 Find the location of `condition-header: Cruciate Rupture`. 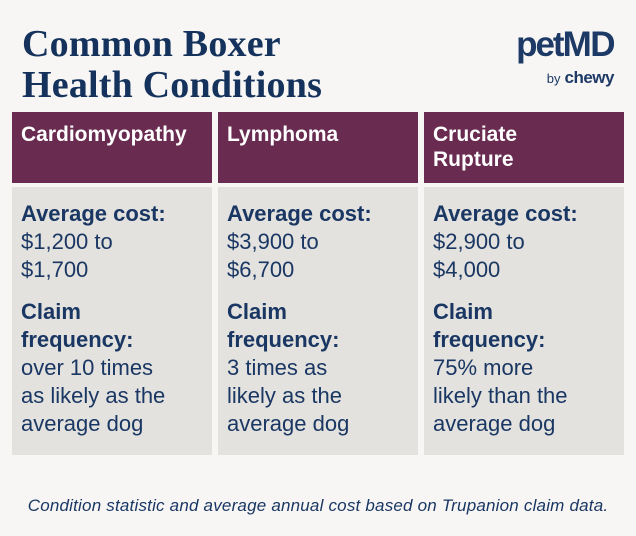

condition-header: Cruciate Rupture is located at coordinates (524, 147).